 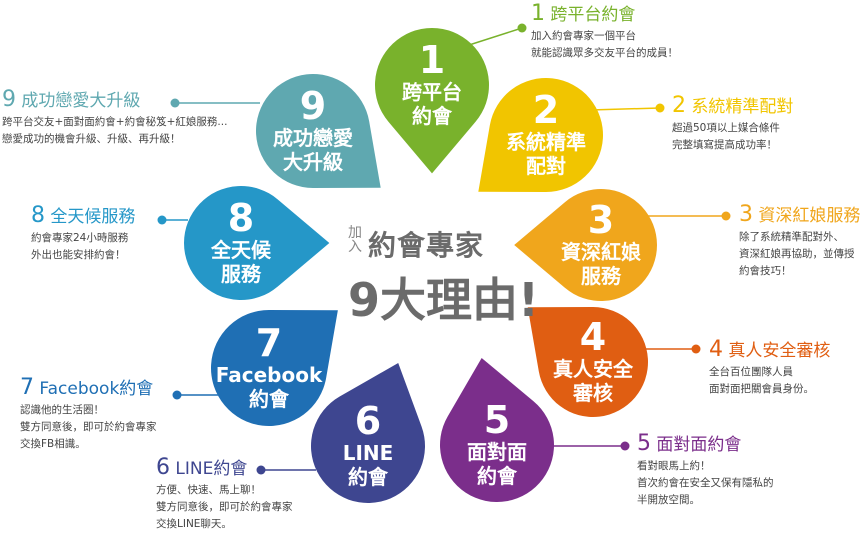 I want to click on callout-num-8: 8, so click(x=38, y=215).